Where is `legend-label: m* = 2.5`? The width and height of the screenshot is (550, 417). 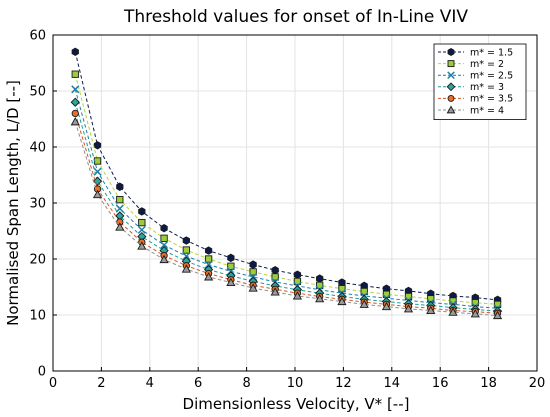 legend-label: m* = 2.5 is located at coordinates (491, 76).